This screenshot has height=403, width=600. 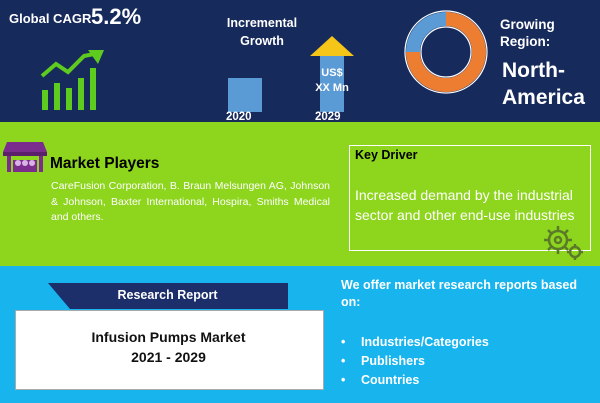 What do you see at coordinates (105, 163) in the screenshot?
I see `market-players-title: Market Players` at bounding box center [105, 163].